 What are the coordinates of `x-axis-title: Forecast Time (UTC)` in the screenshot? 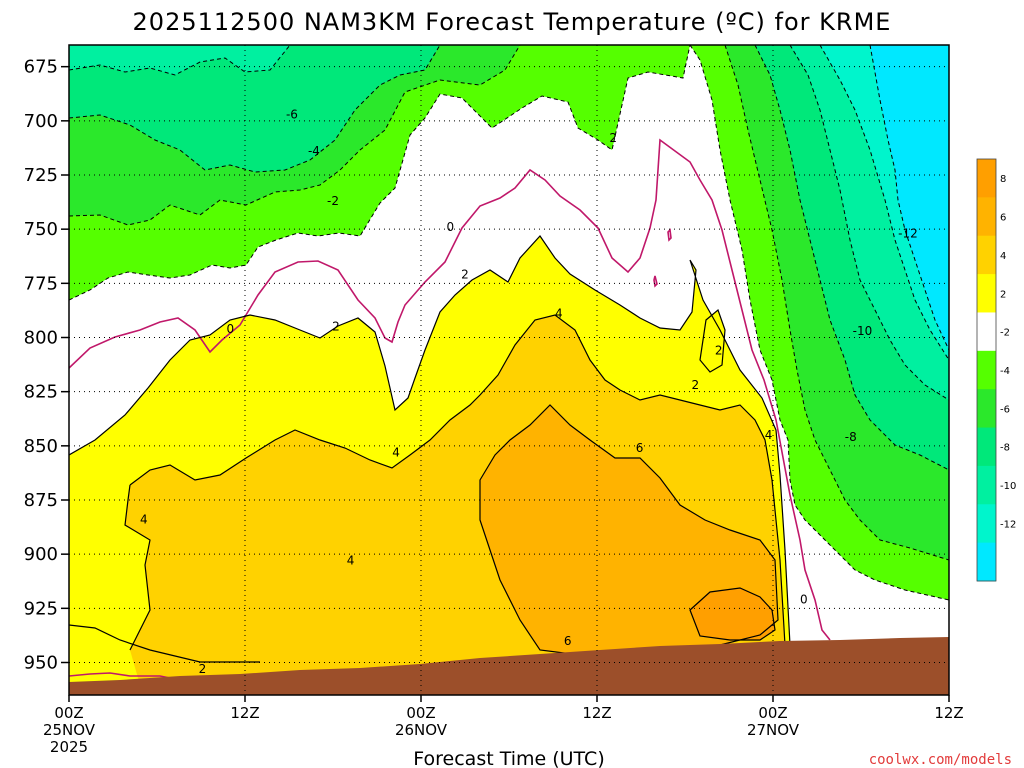 It's located at (508, 758).